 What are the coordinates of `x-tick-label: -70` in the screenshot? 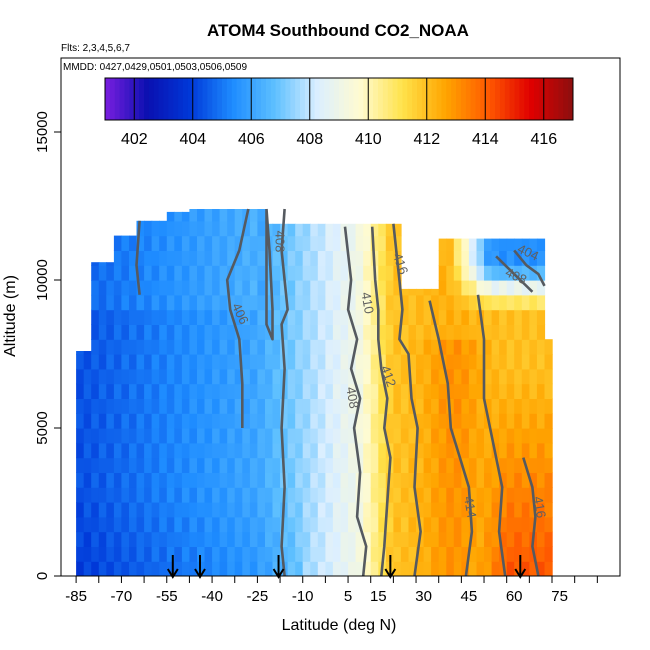 It's located at (122, 596).